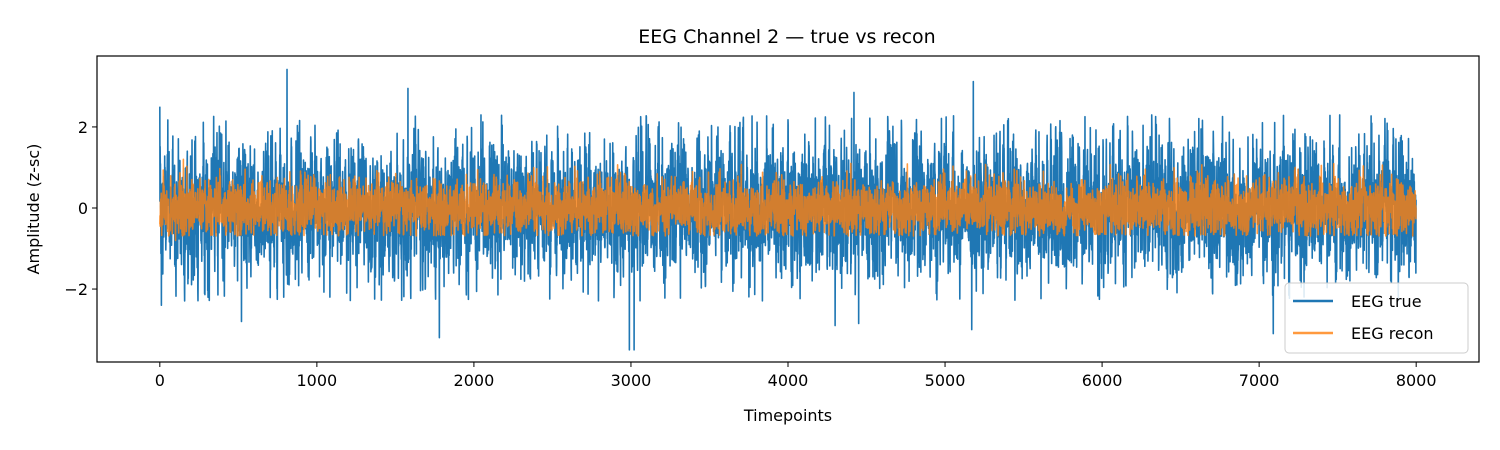  Describe the element at coordinates (83, 127) in the screenshot. I see `y-tick-label: 2` at that location.